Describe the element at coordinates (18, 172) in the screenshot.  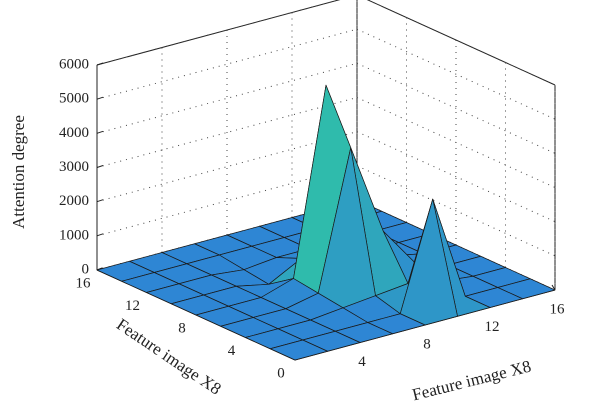
I see `z-axis-title: Attention degree` at that location.